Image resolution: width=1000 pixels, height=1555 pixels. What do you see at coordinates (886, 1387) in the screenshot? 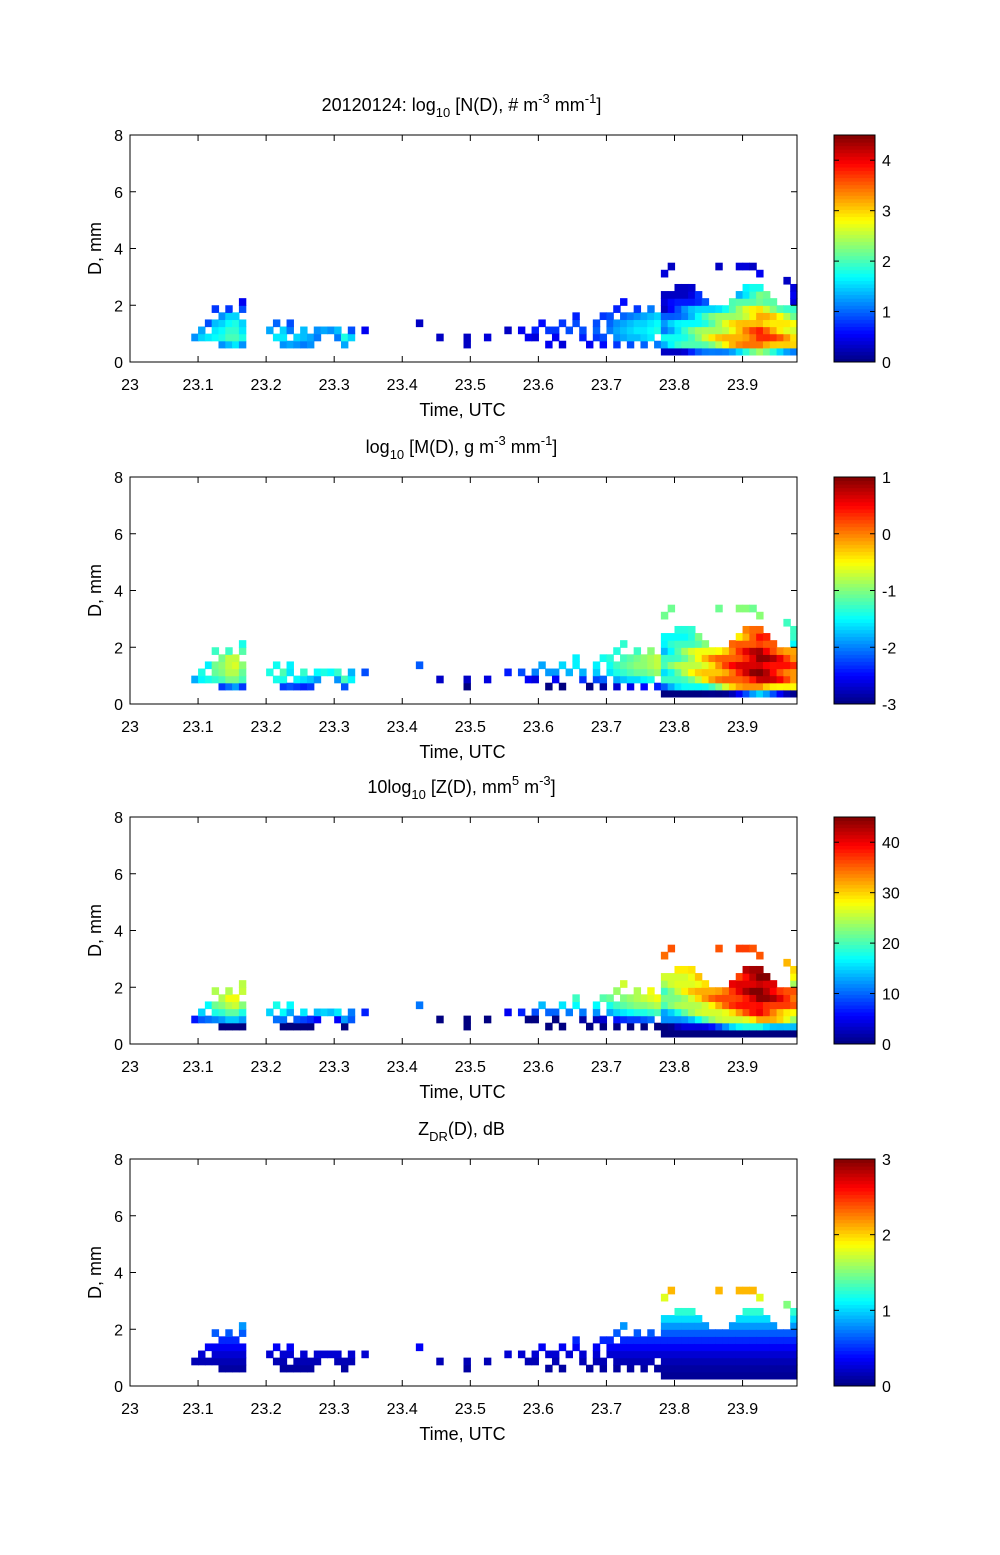
I see `colorbar-tick-label: 0` at bounding box center [886, 1387].